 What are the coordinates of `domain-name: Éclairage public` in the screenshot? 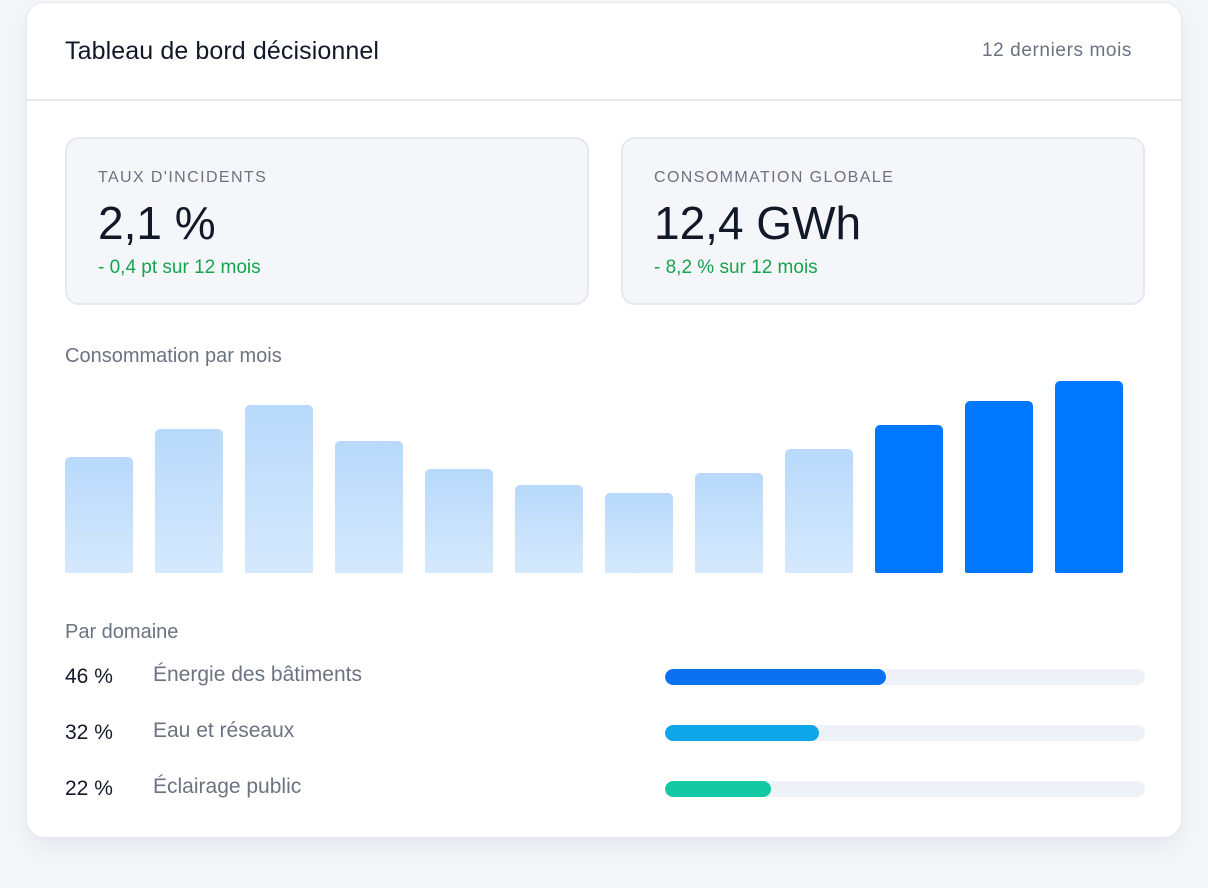 It's located at (227, 786).